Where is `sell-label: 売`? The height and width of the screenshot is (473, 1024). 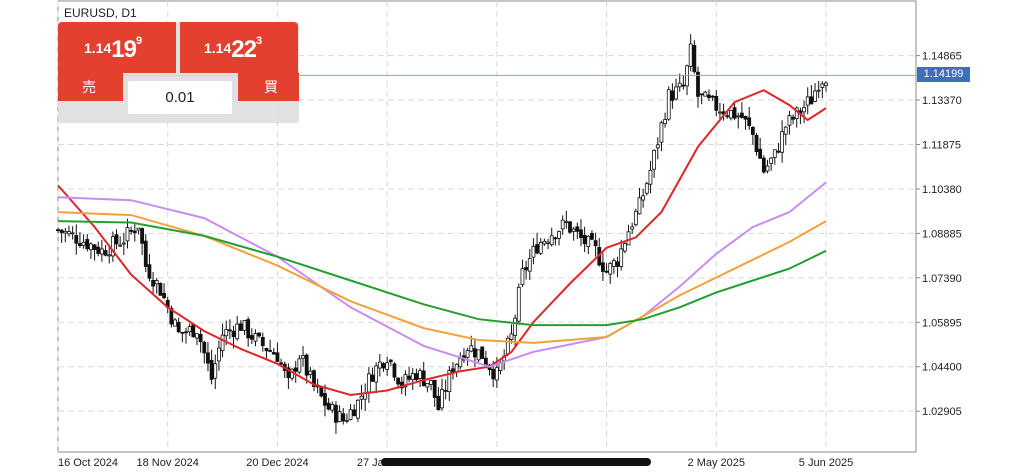
sell-label: 売 is located at coordinates (89, 87).